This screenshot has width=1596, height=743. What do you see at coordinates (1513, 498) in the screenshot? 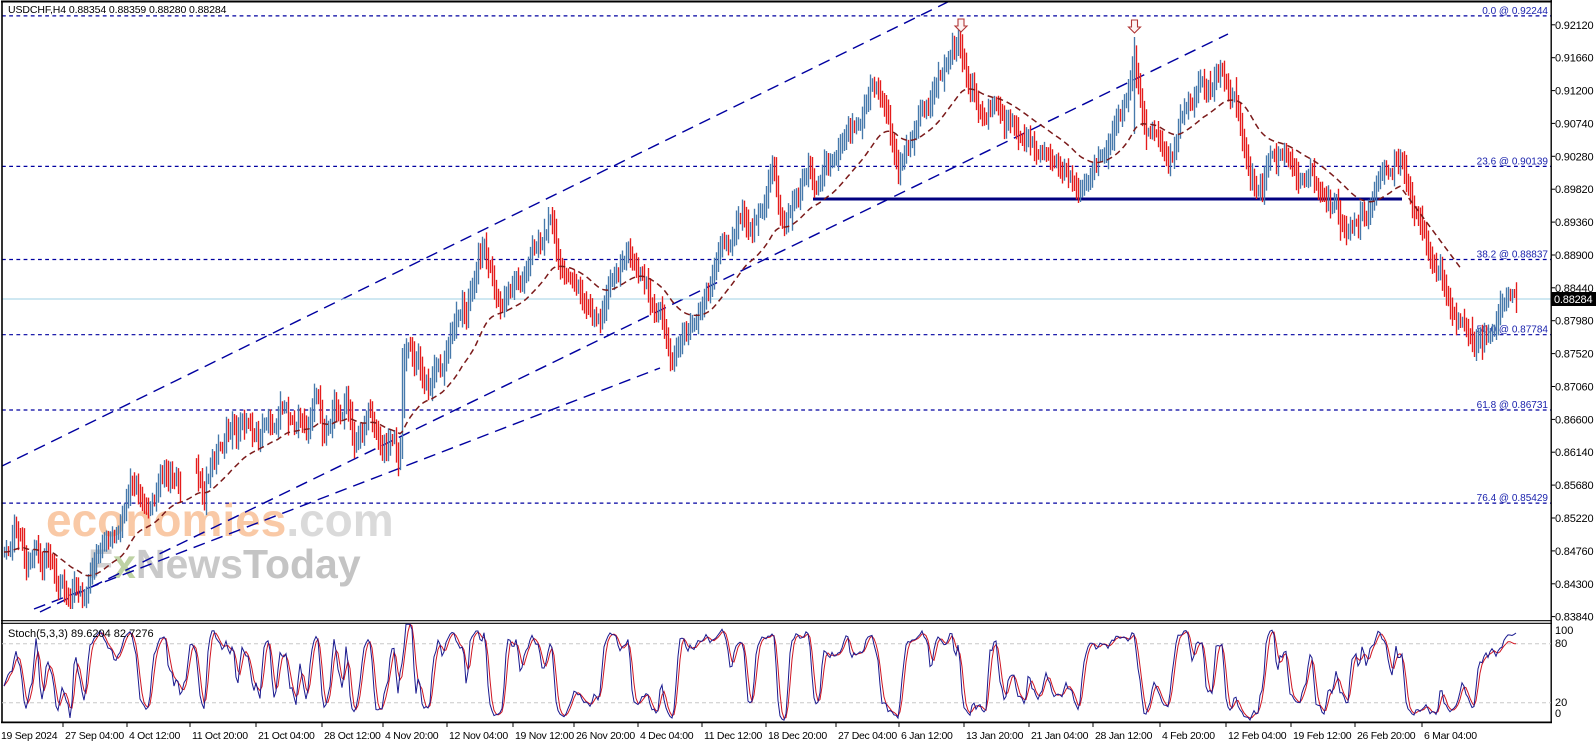
I see `svg-text: 76.4 @ 0.85429` at bounding box center [1513, 498].